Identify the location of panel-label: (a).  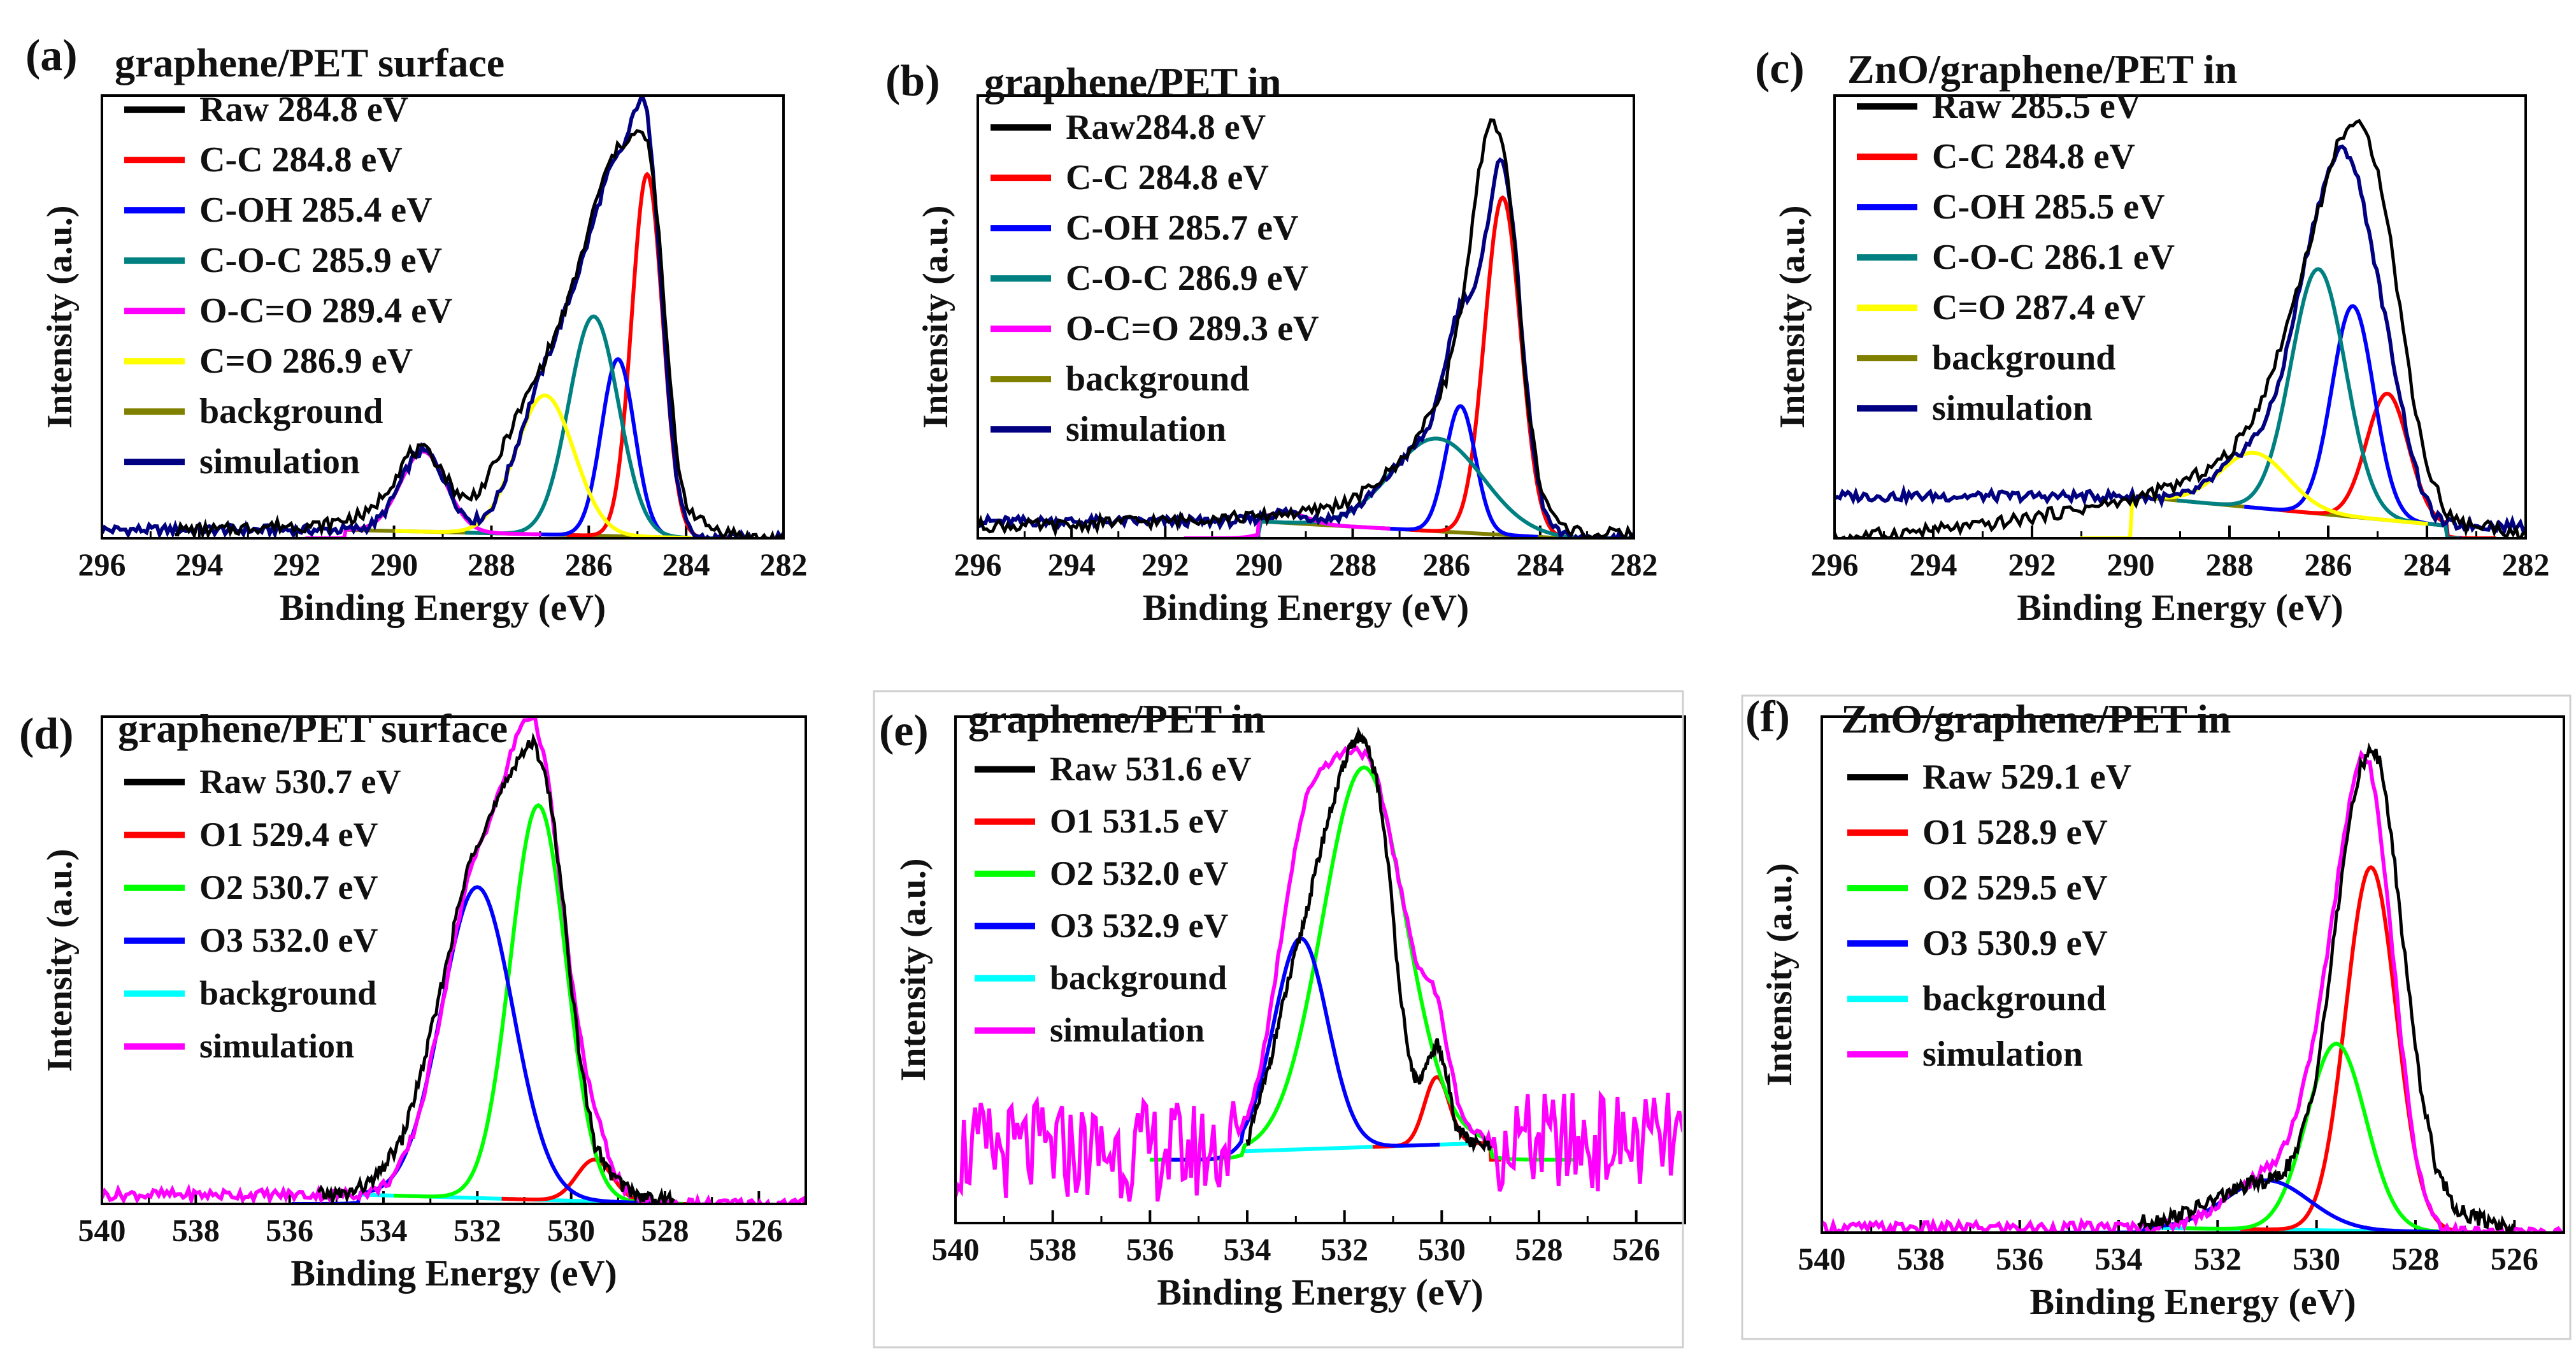
(52, 55).